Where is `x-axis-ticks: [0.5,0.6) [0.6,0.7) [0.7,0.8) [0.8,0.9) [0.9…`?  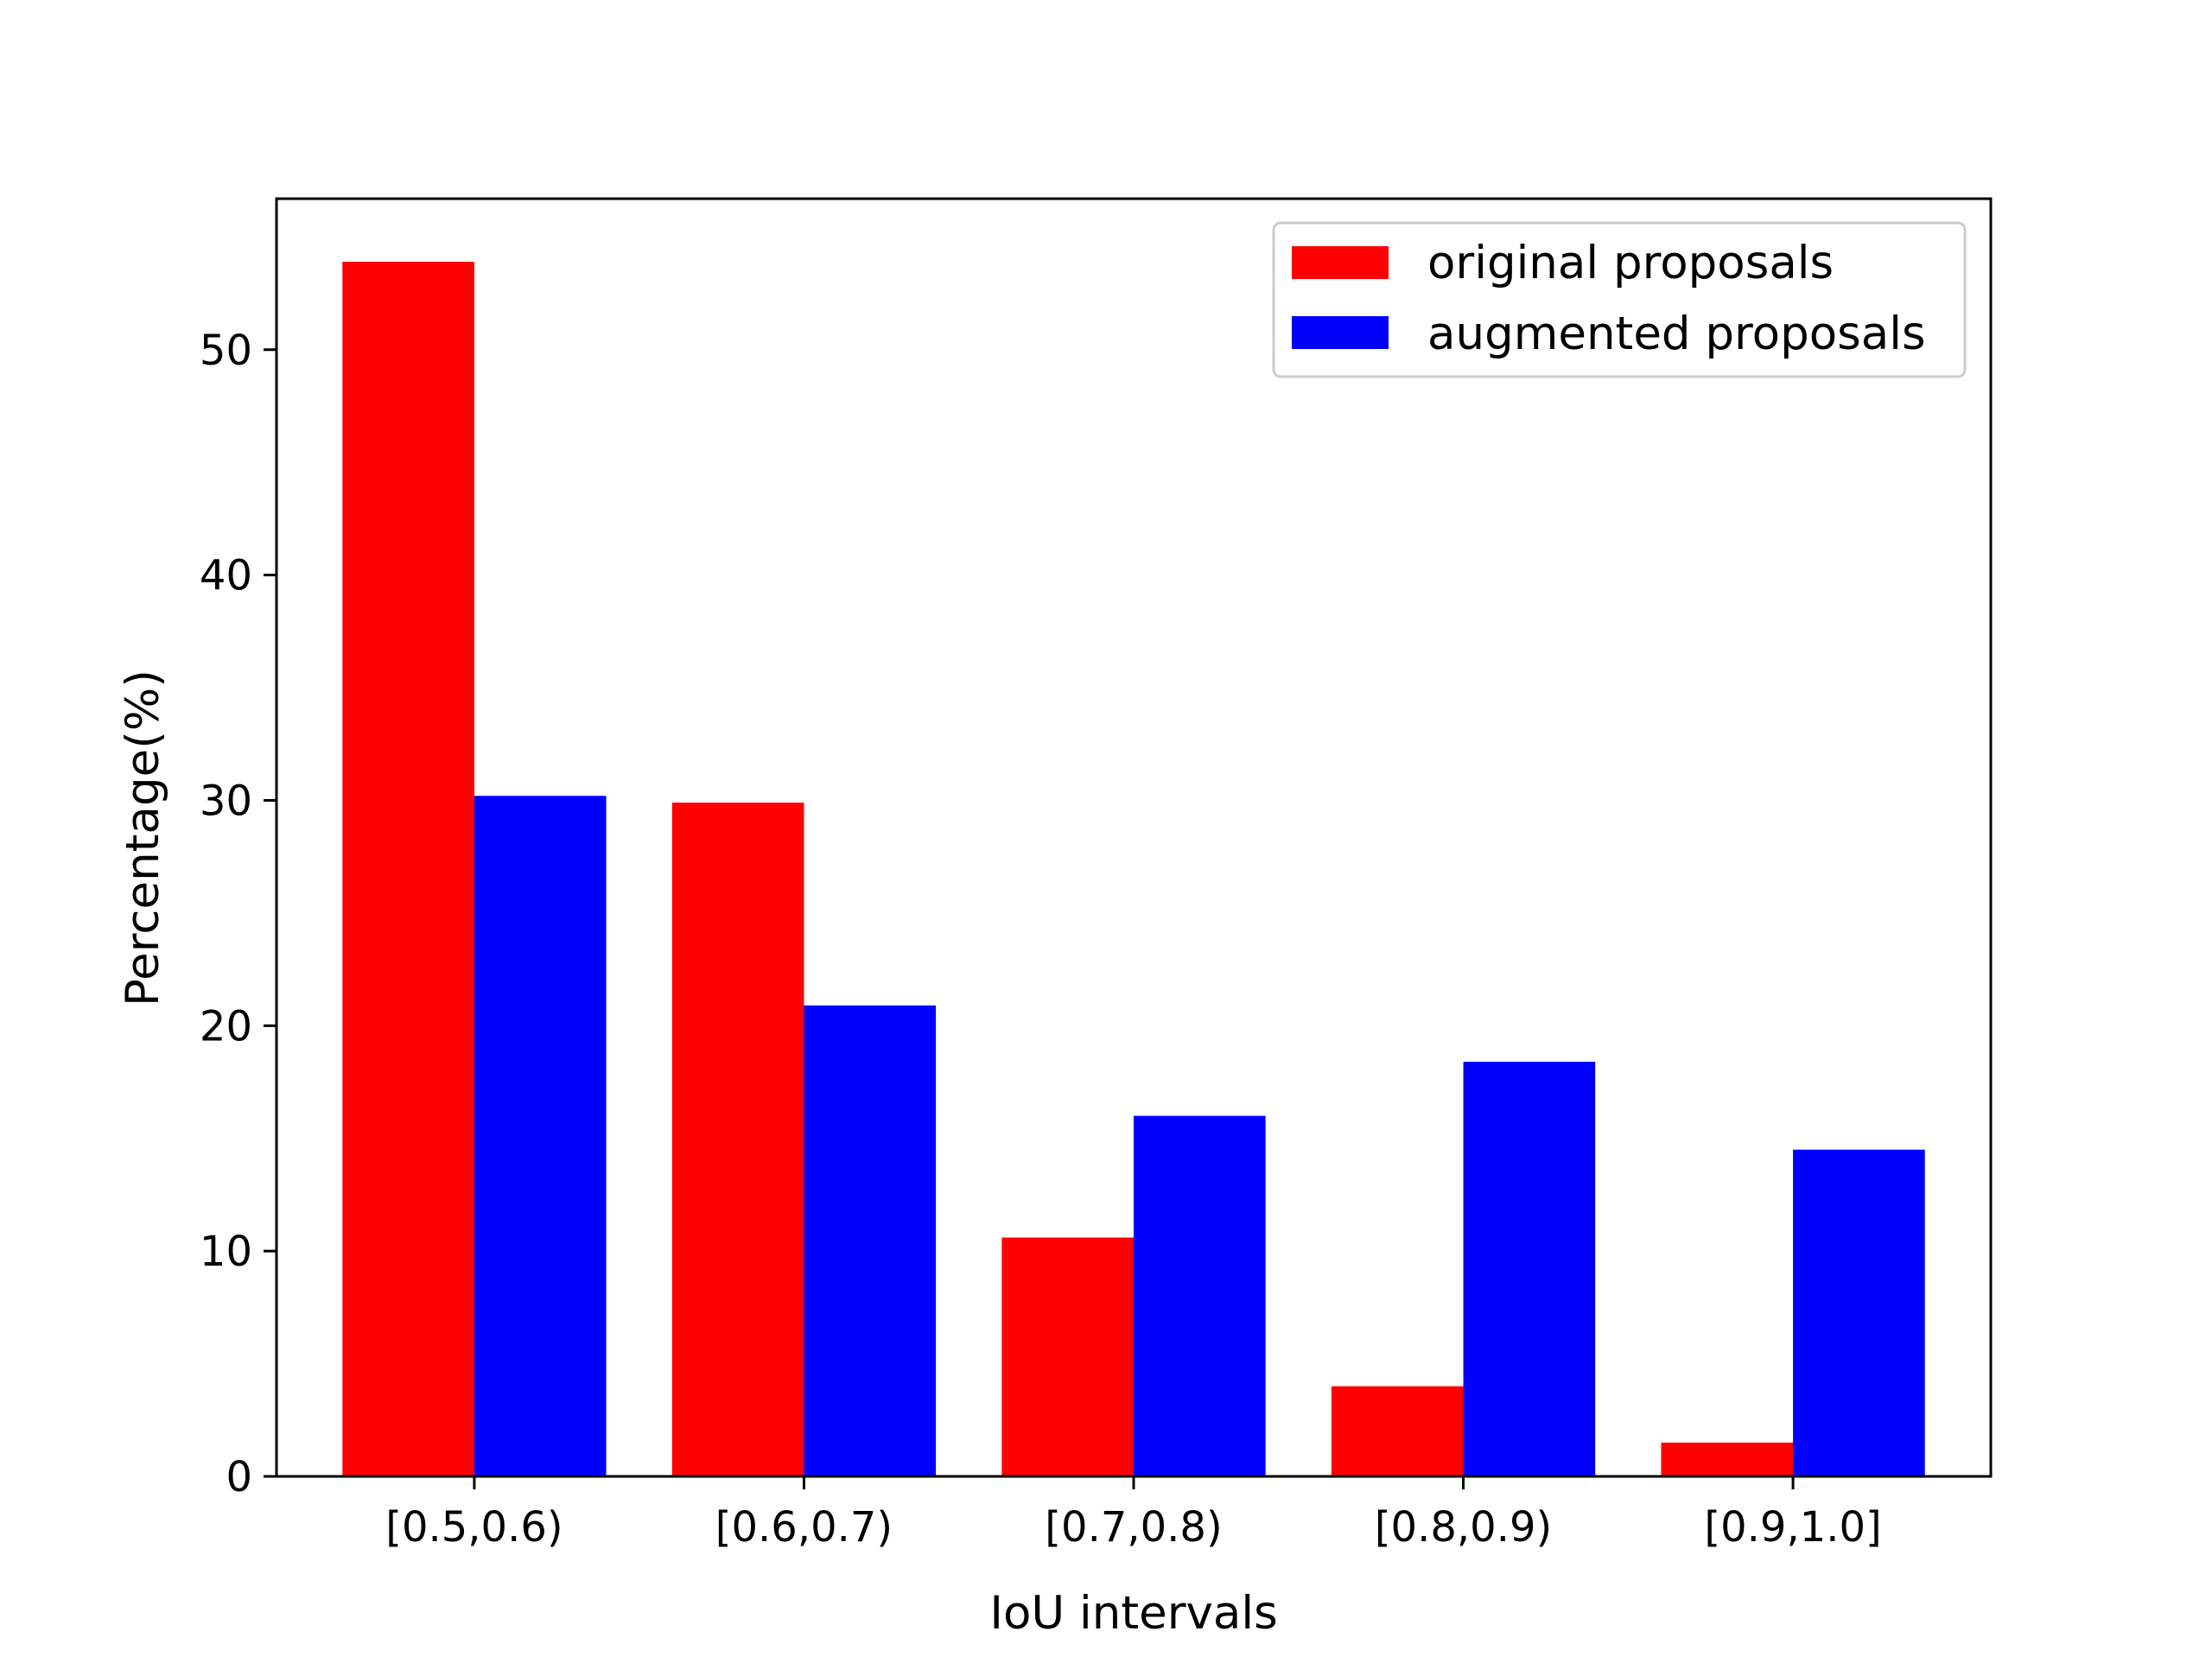
x-axis-ticks: [0.5,0.6) [0.6,0.7) [0.7,0.8) [0.8,0.9) [0.9… is located at coordinates (1133, 1514).